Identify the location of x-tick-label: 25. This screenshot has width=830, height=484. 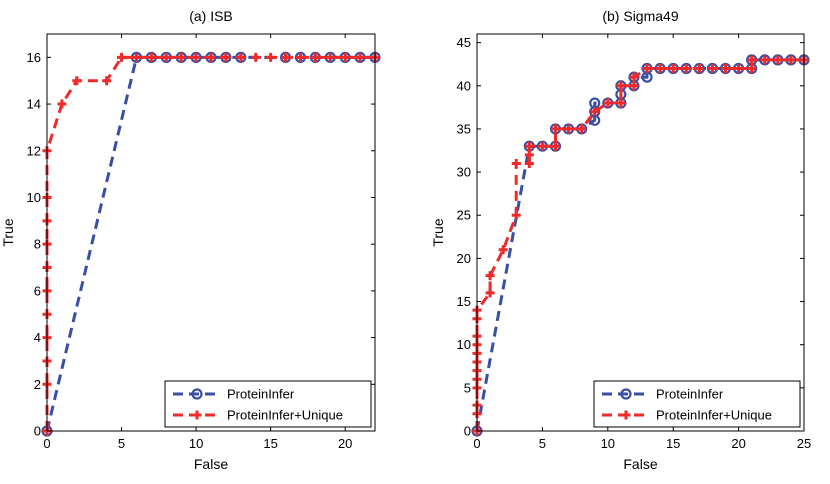
(804, 443).